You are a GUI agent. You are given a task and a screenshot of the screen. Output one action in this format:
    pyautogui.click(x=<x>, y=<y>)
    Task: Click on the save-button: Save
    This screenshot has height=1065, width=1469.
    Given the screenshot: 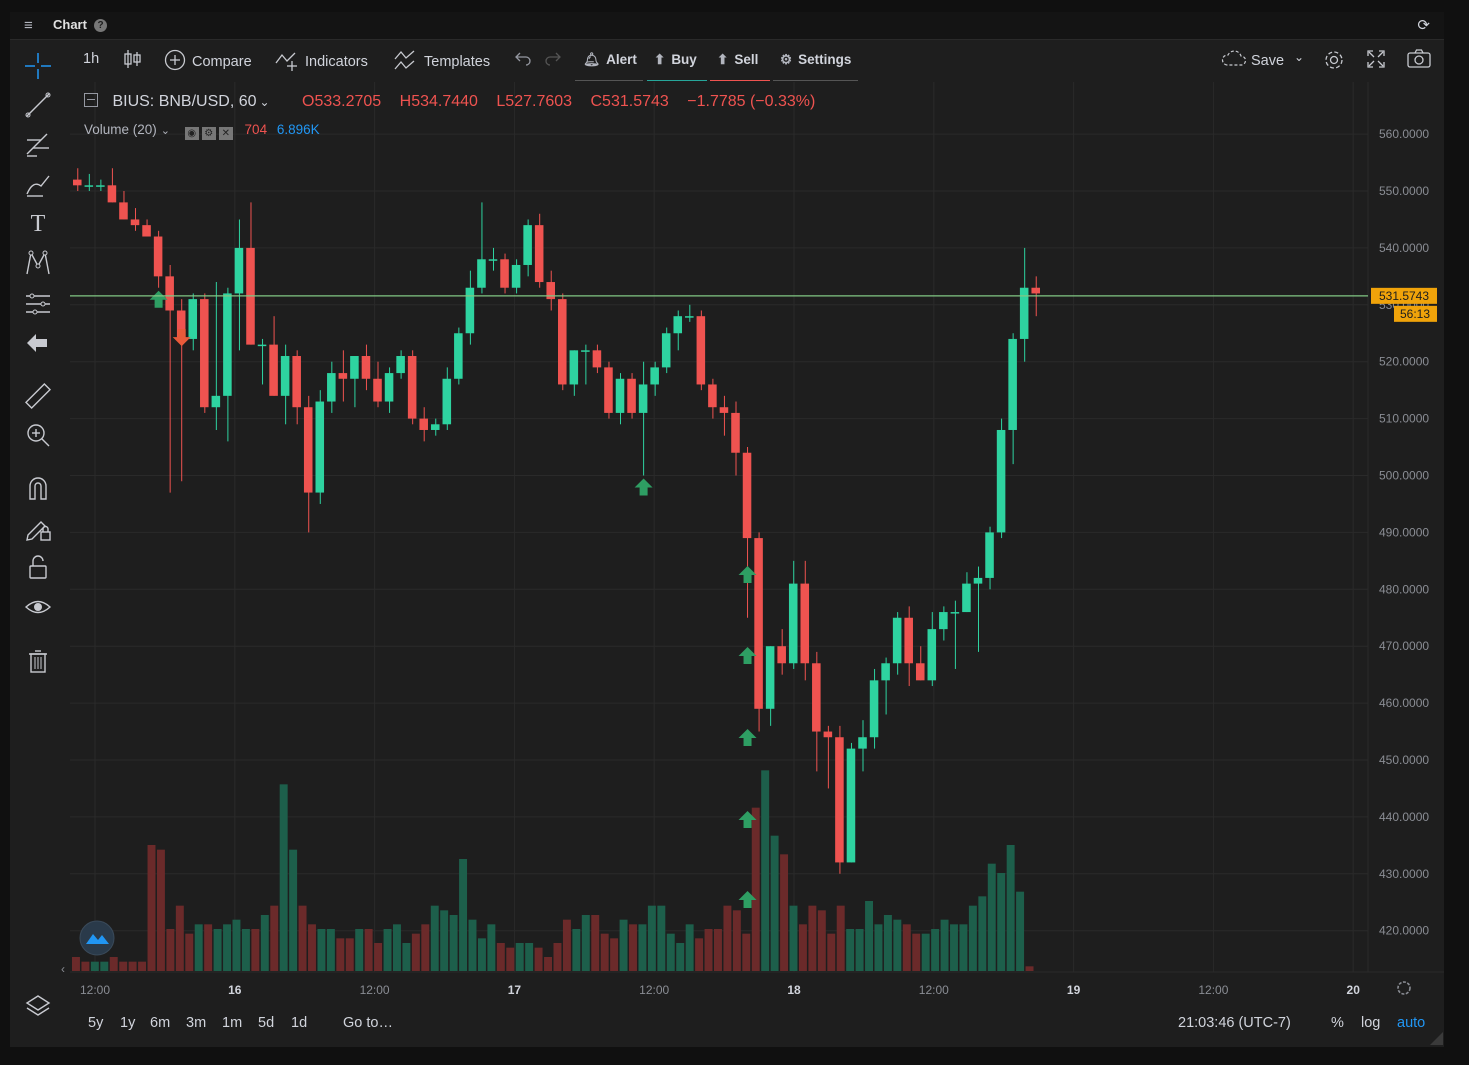 What is the action you would take?
    pyautogui.click(x=1252, y=59)
    